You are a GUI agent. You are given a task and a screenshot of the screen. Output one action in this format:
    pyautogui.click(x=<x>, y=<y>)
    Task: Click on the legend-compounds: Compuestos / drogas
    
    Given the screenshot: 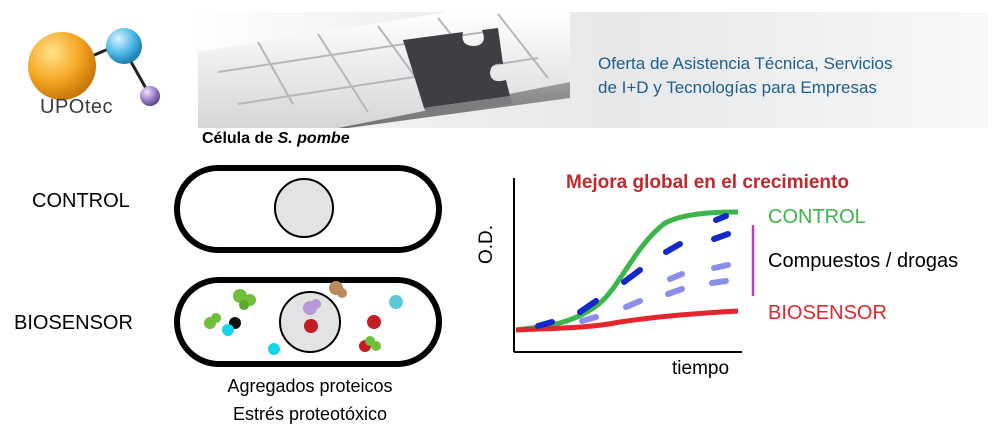 What is the action you would take?
    pyautogui.click(x=863, y=261)
    